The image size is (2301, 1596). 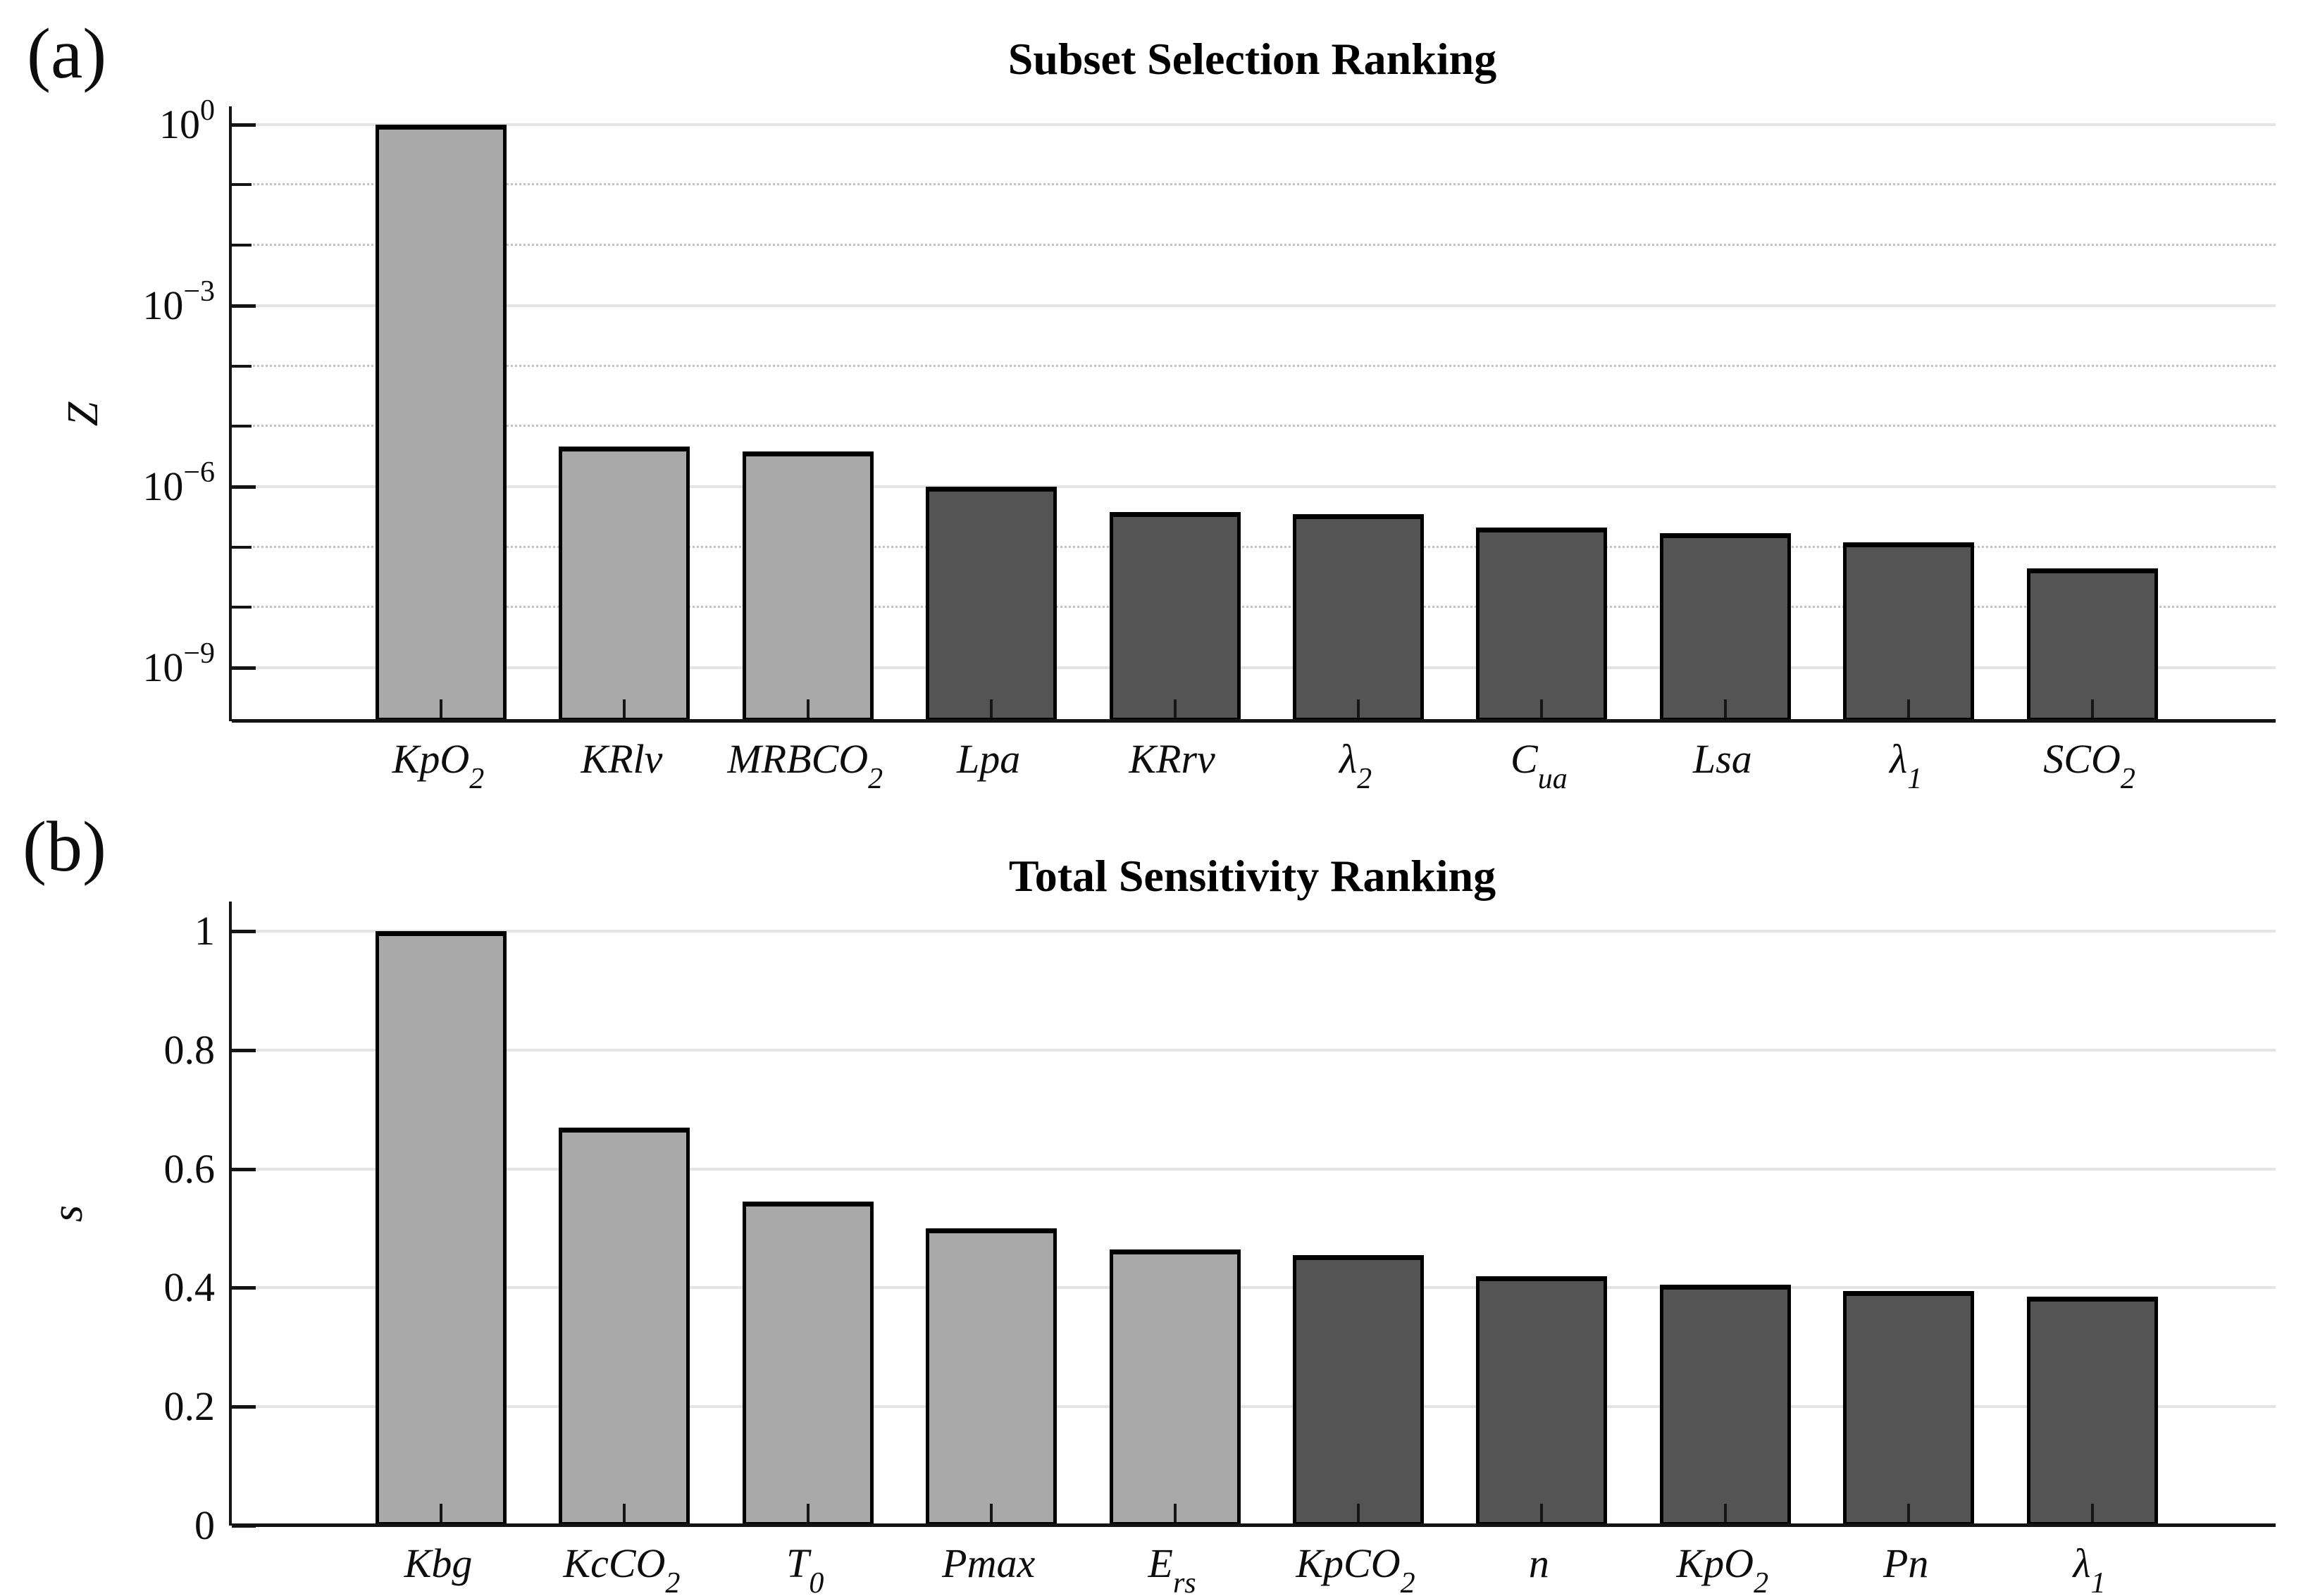 I want to click on category-label-lambda_2: λ2, so click(x=1355, y=765).